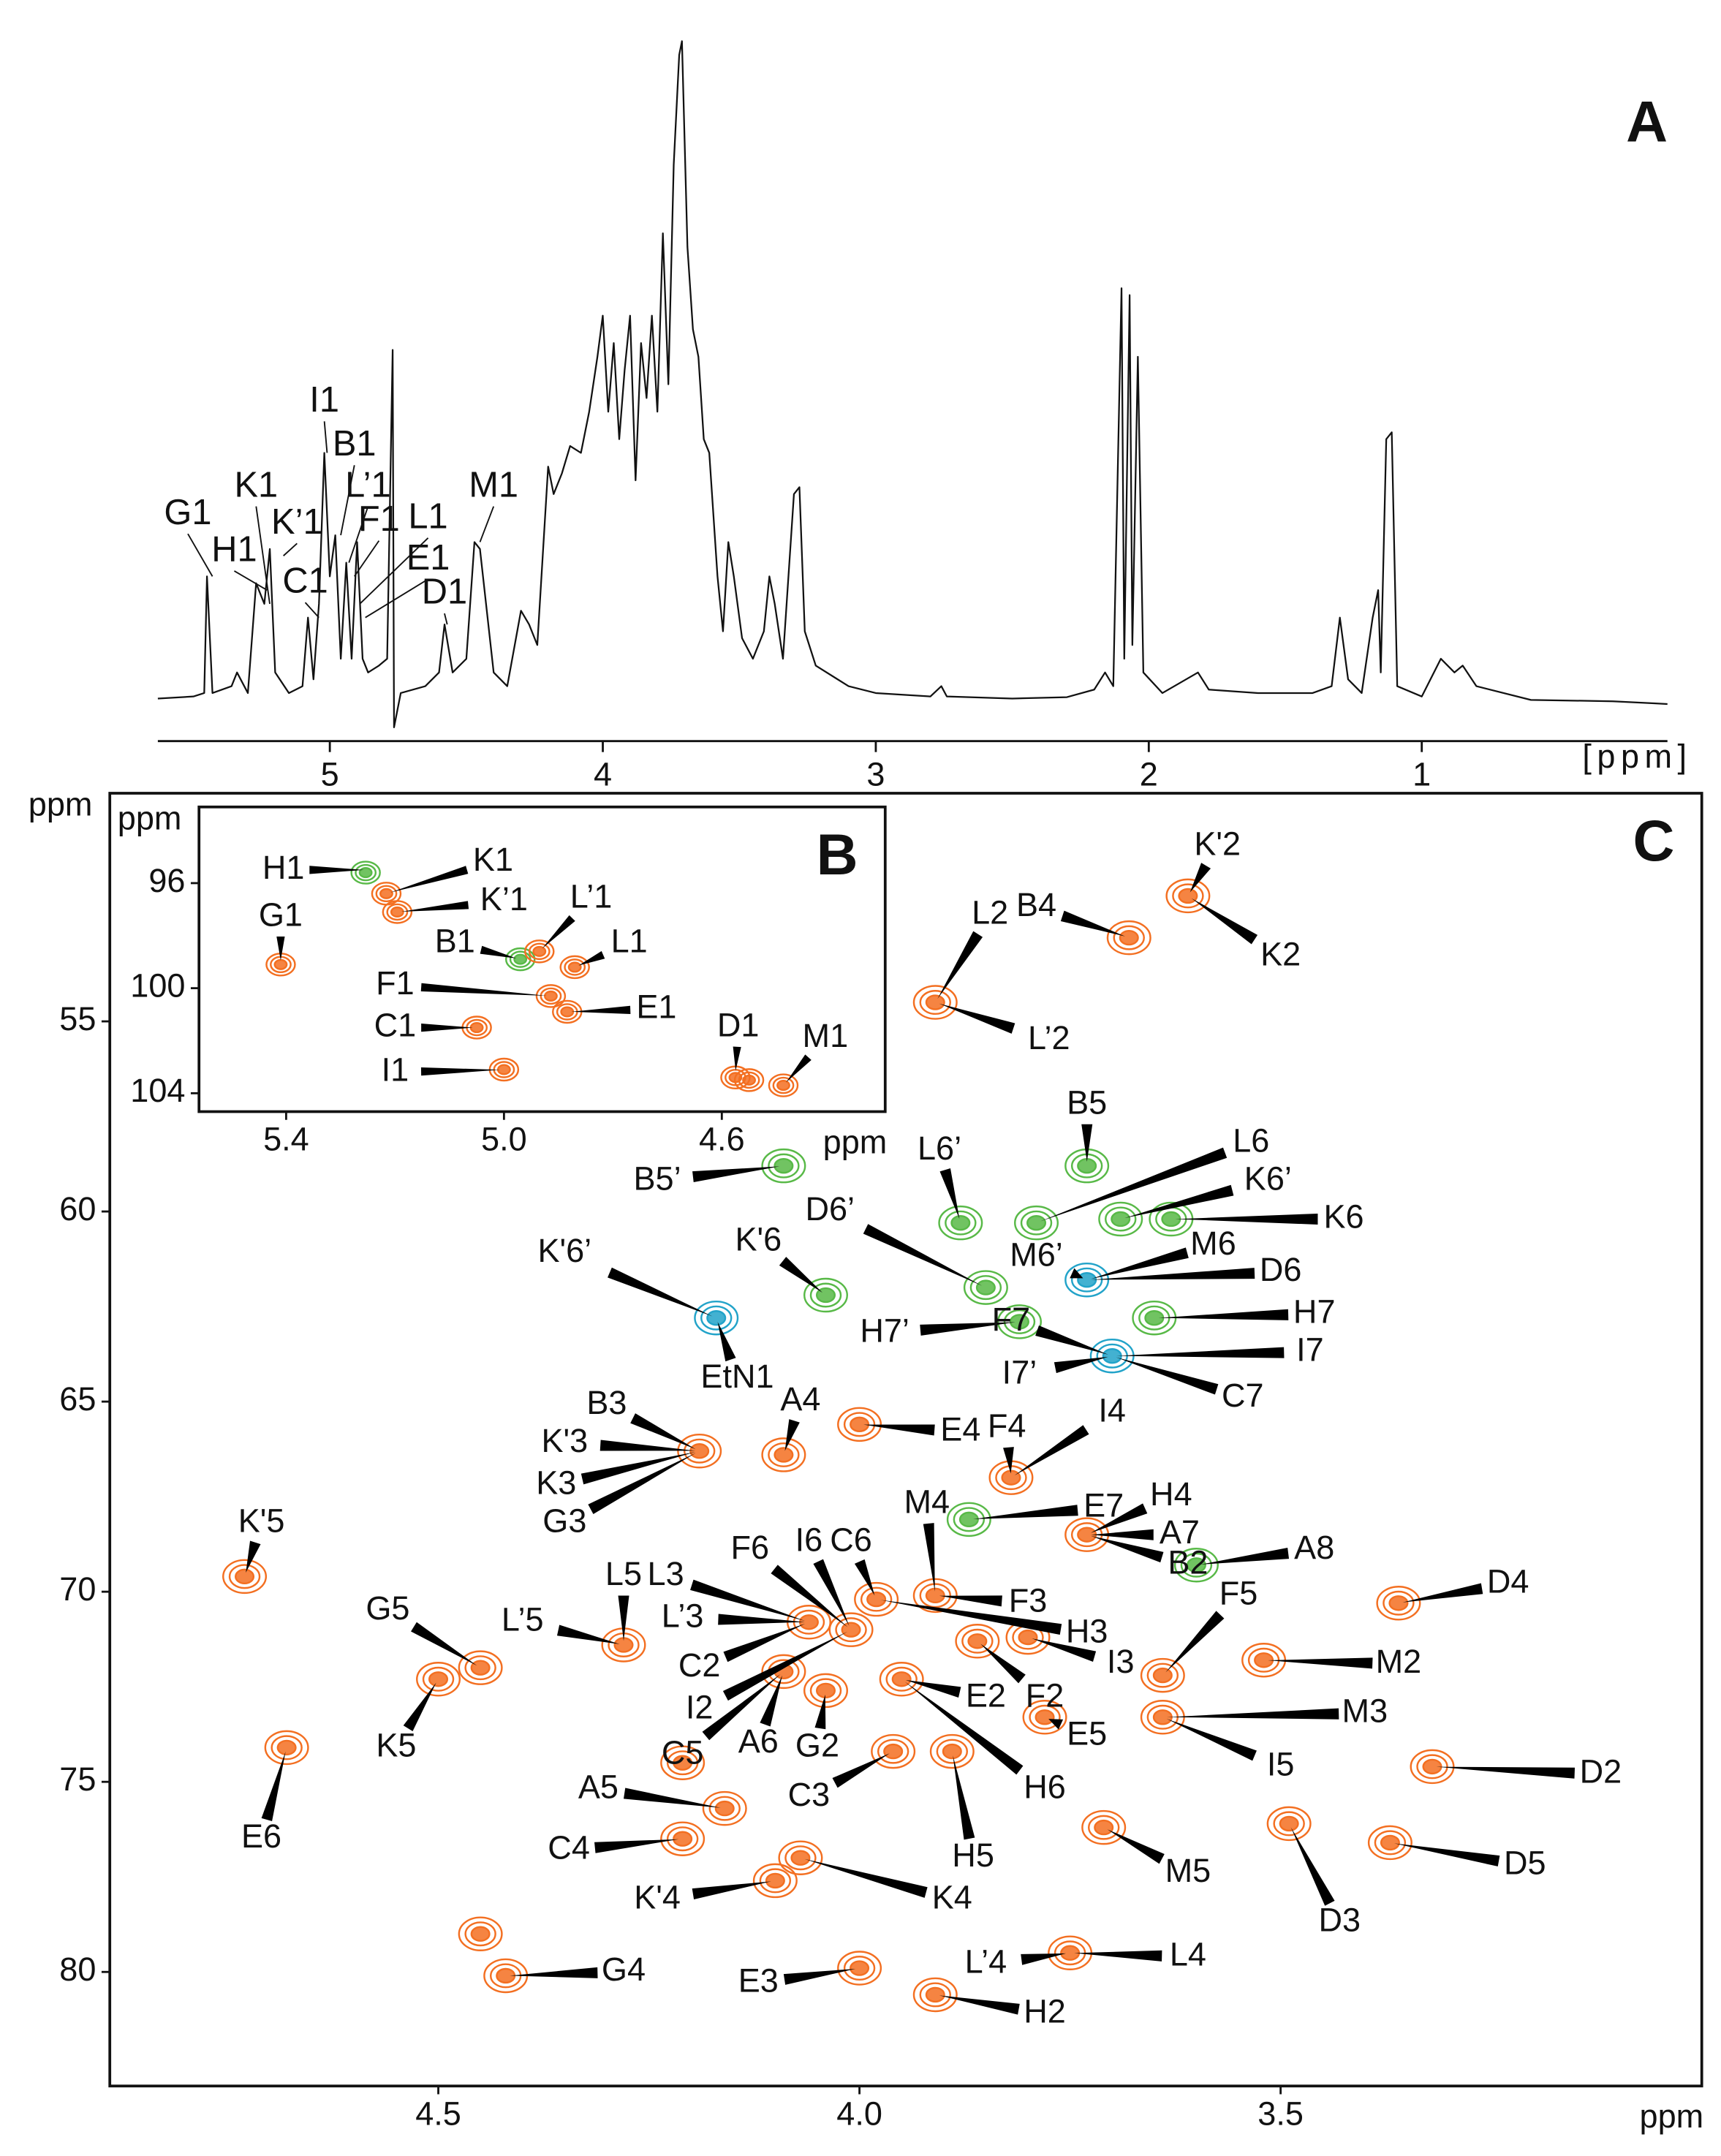  I want to click on x-axis-label: [ppm], so click(1637, 756).